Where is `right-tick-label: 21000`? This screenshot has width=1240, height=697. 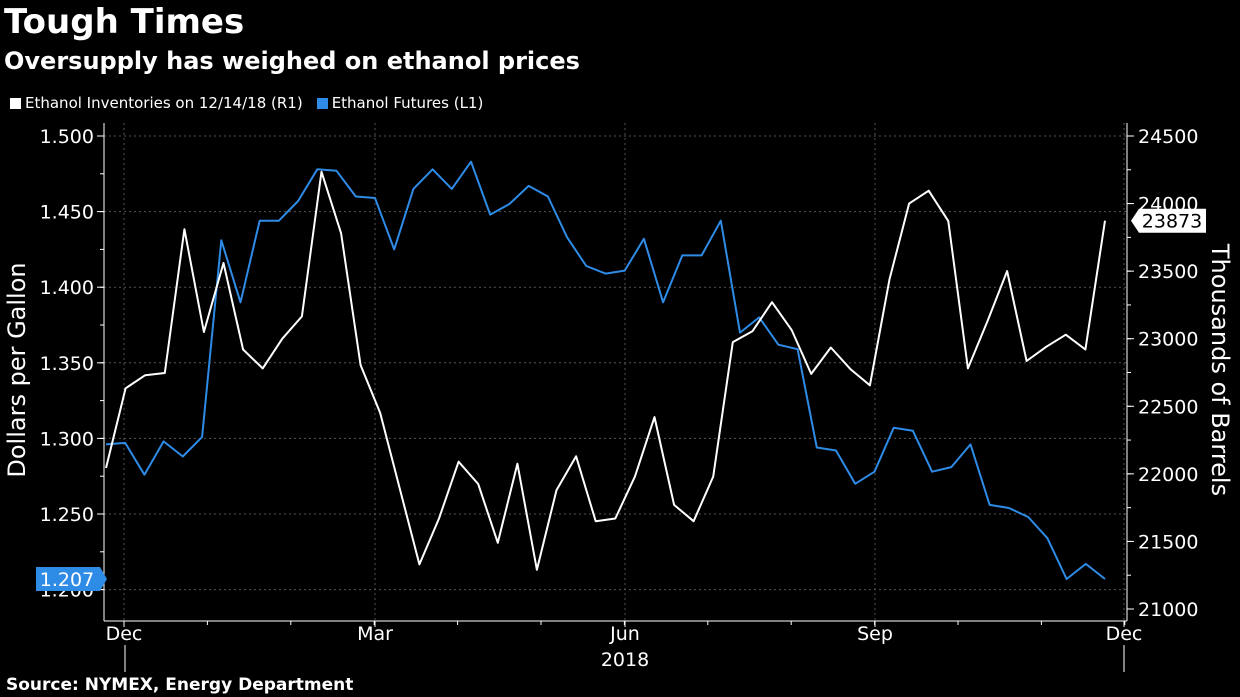 right-tick-label: 21000 is located at coordinates (1168, 610).